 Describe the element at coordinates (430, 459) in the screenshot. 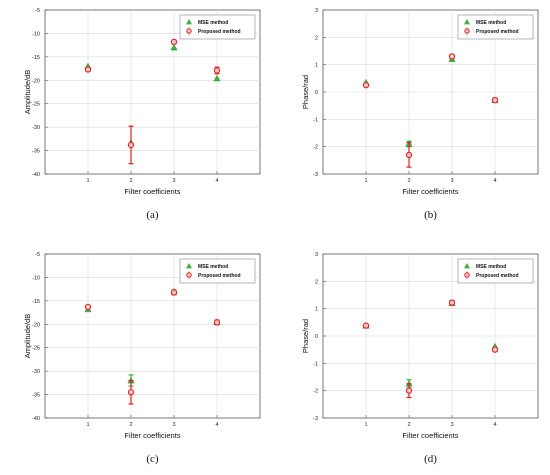

I see `panel-caption: (d)` at that location.